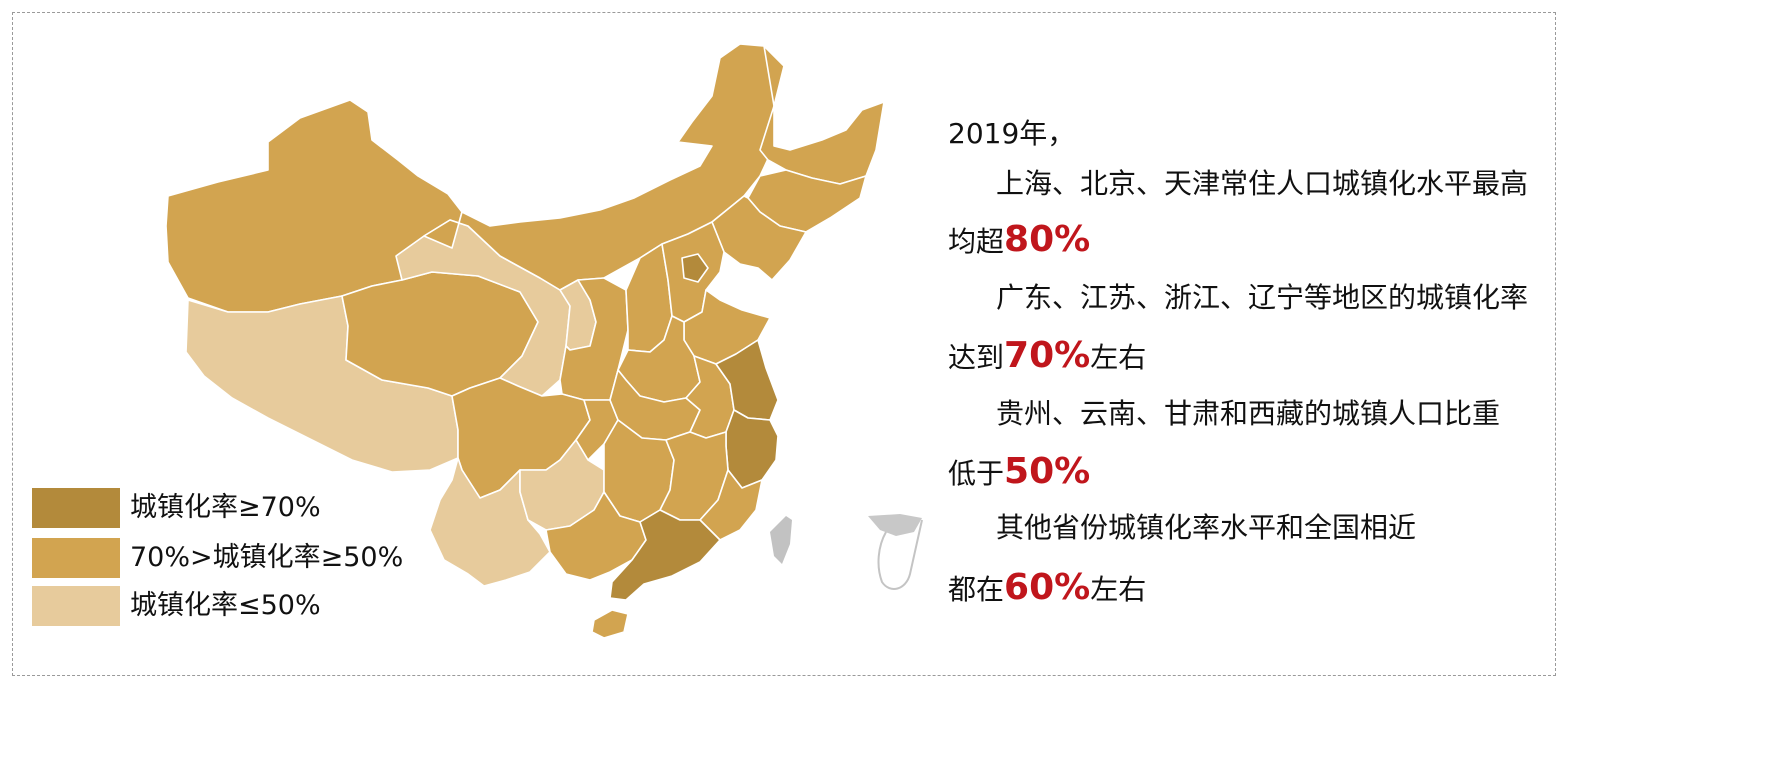 This screenshot has height=778, width=1768. I want to click on region-guangdong, so click(665, 555).